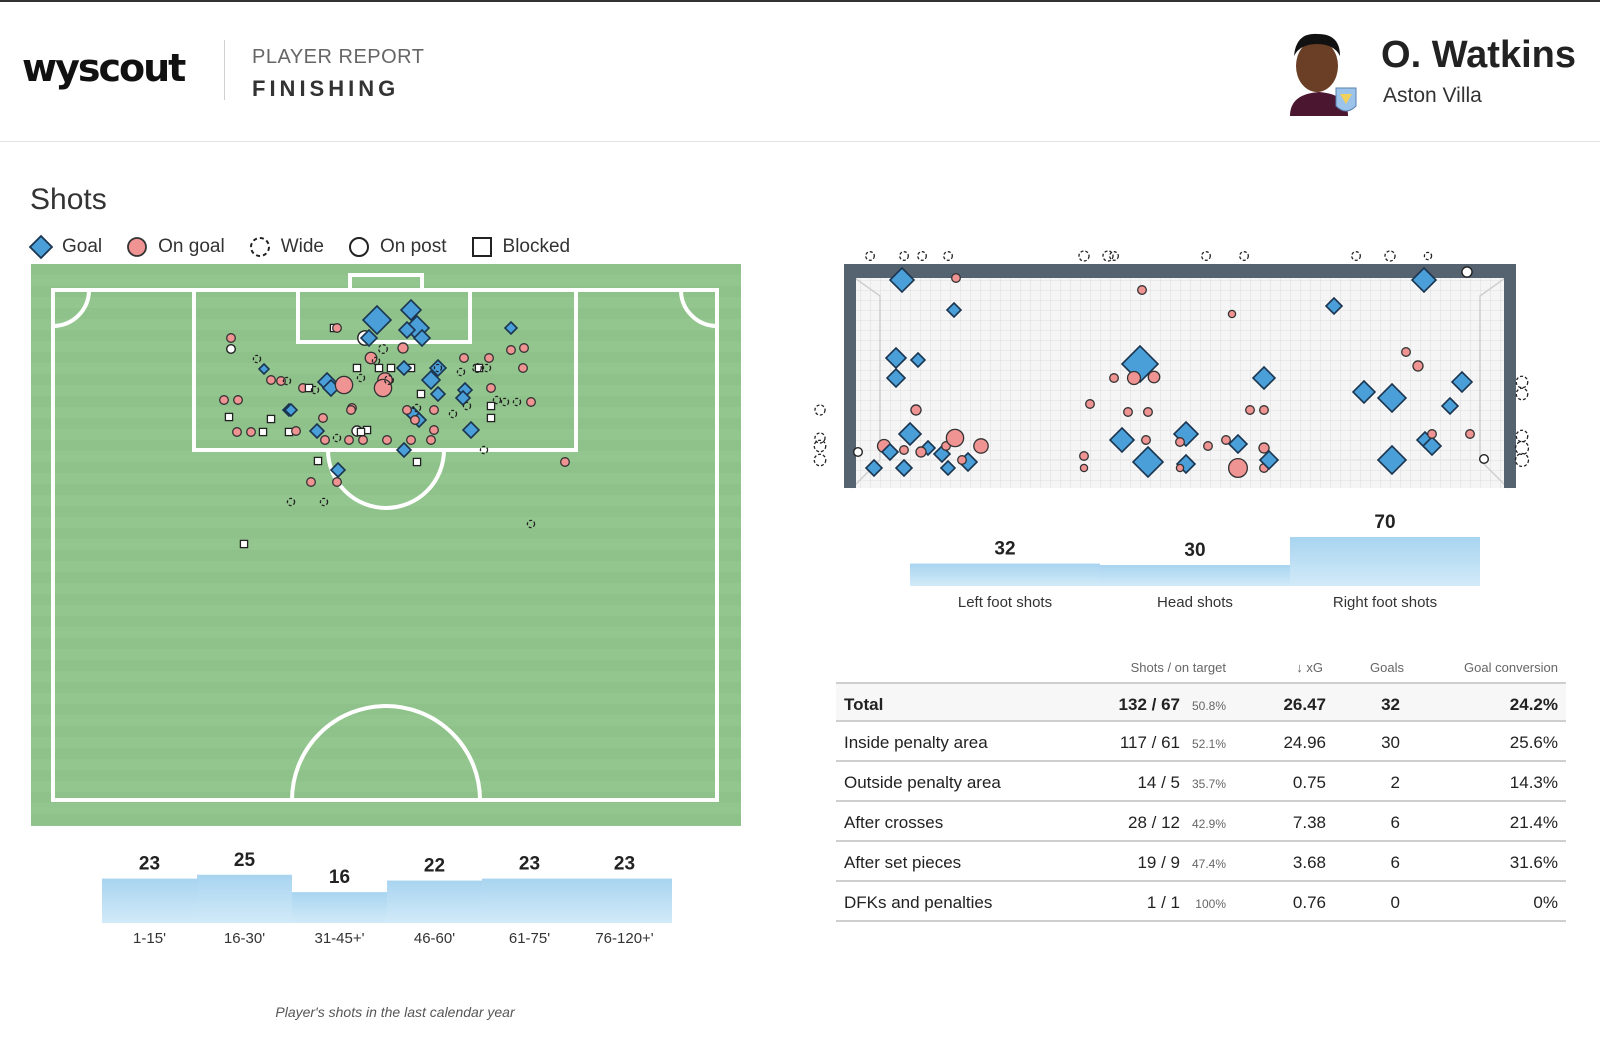 This screenshot has height=1039, width=1600. What do you see at coordinates (1149, 742) in the screenshot?
I see `row-shots: 117 / 61` at bounding box center [1149, 742].